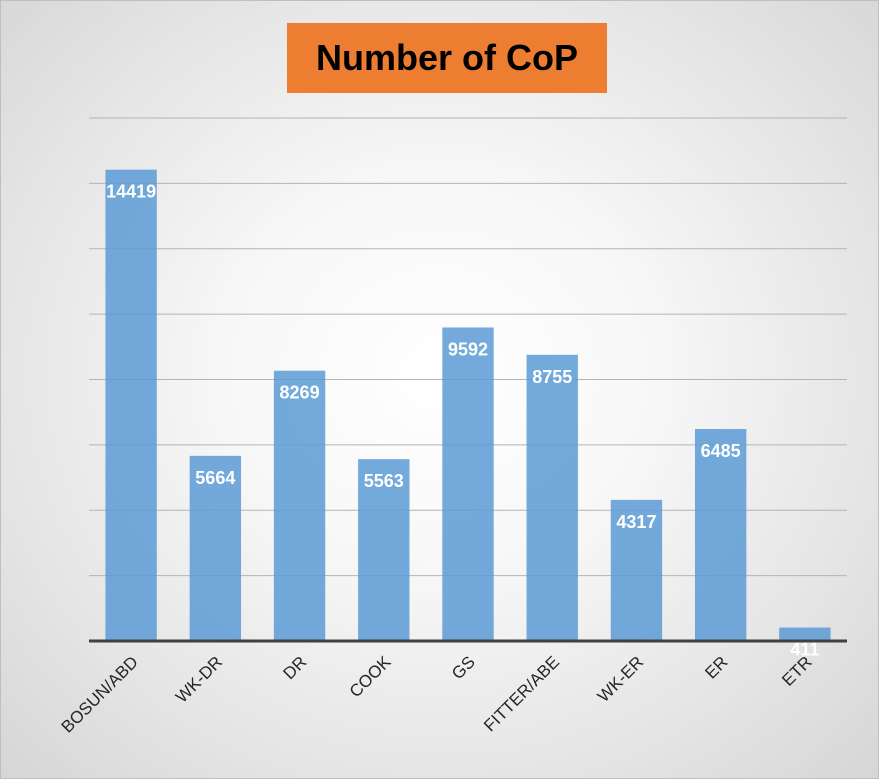  Describe the element at coordinates (463, 667) in the screenshot. I see `x-tick-label: GS` at that location.